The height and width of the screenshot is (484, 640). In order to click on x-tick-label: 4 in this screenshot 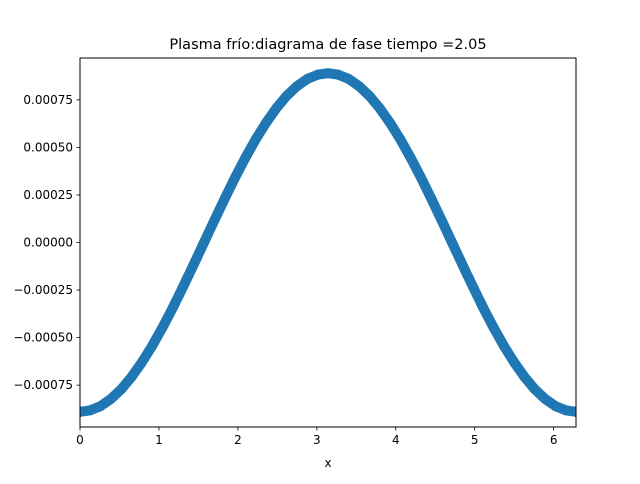, I will do `click(396, 440)`.